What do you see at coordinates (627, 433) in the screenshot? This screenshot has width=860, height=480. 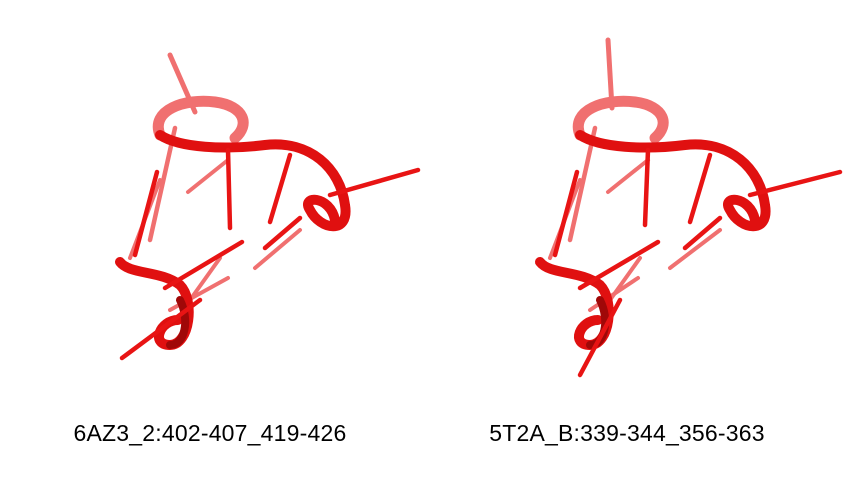 I see `structure-label: 5T2A_B:339-344_356-363` at bounding box center [627, 433].